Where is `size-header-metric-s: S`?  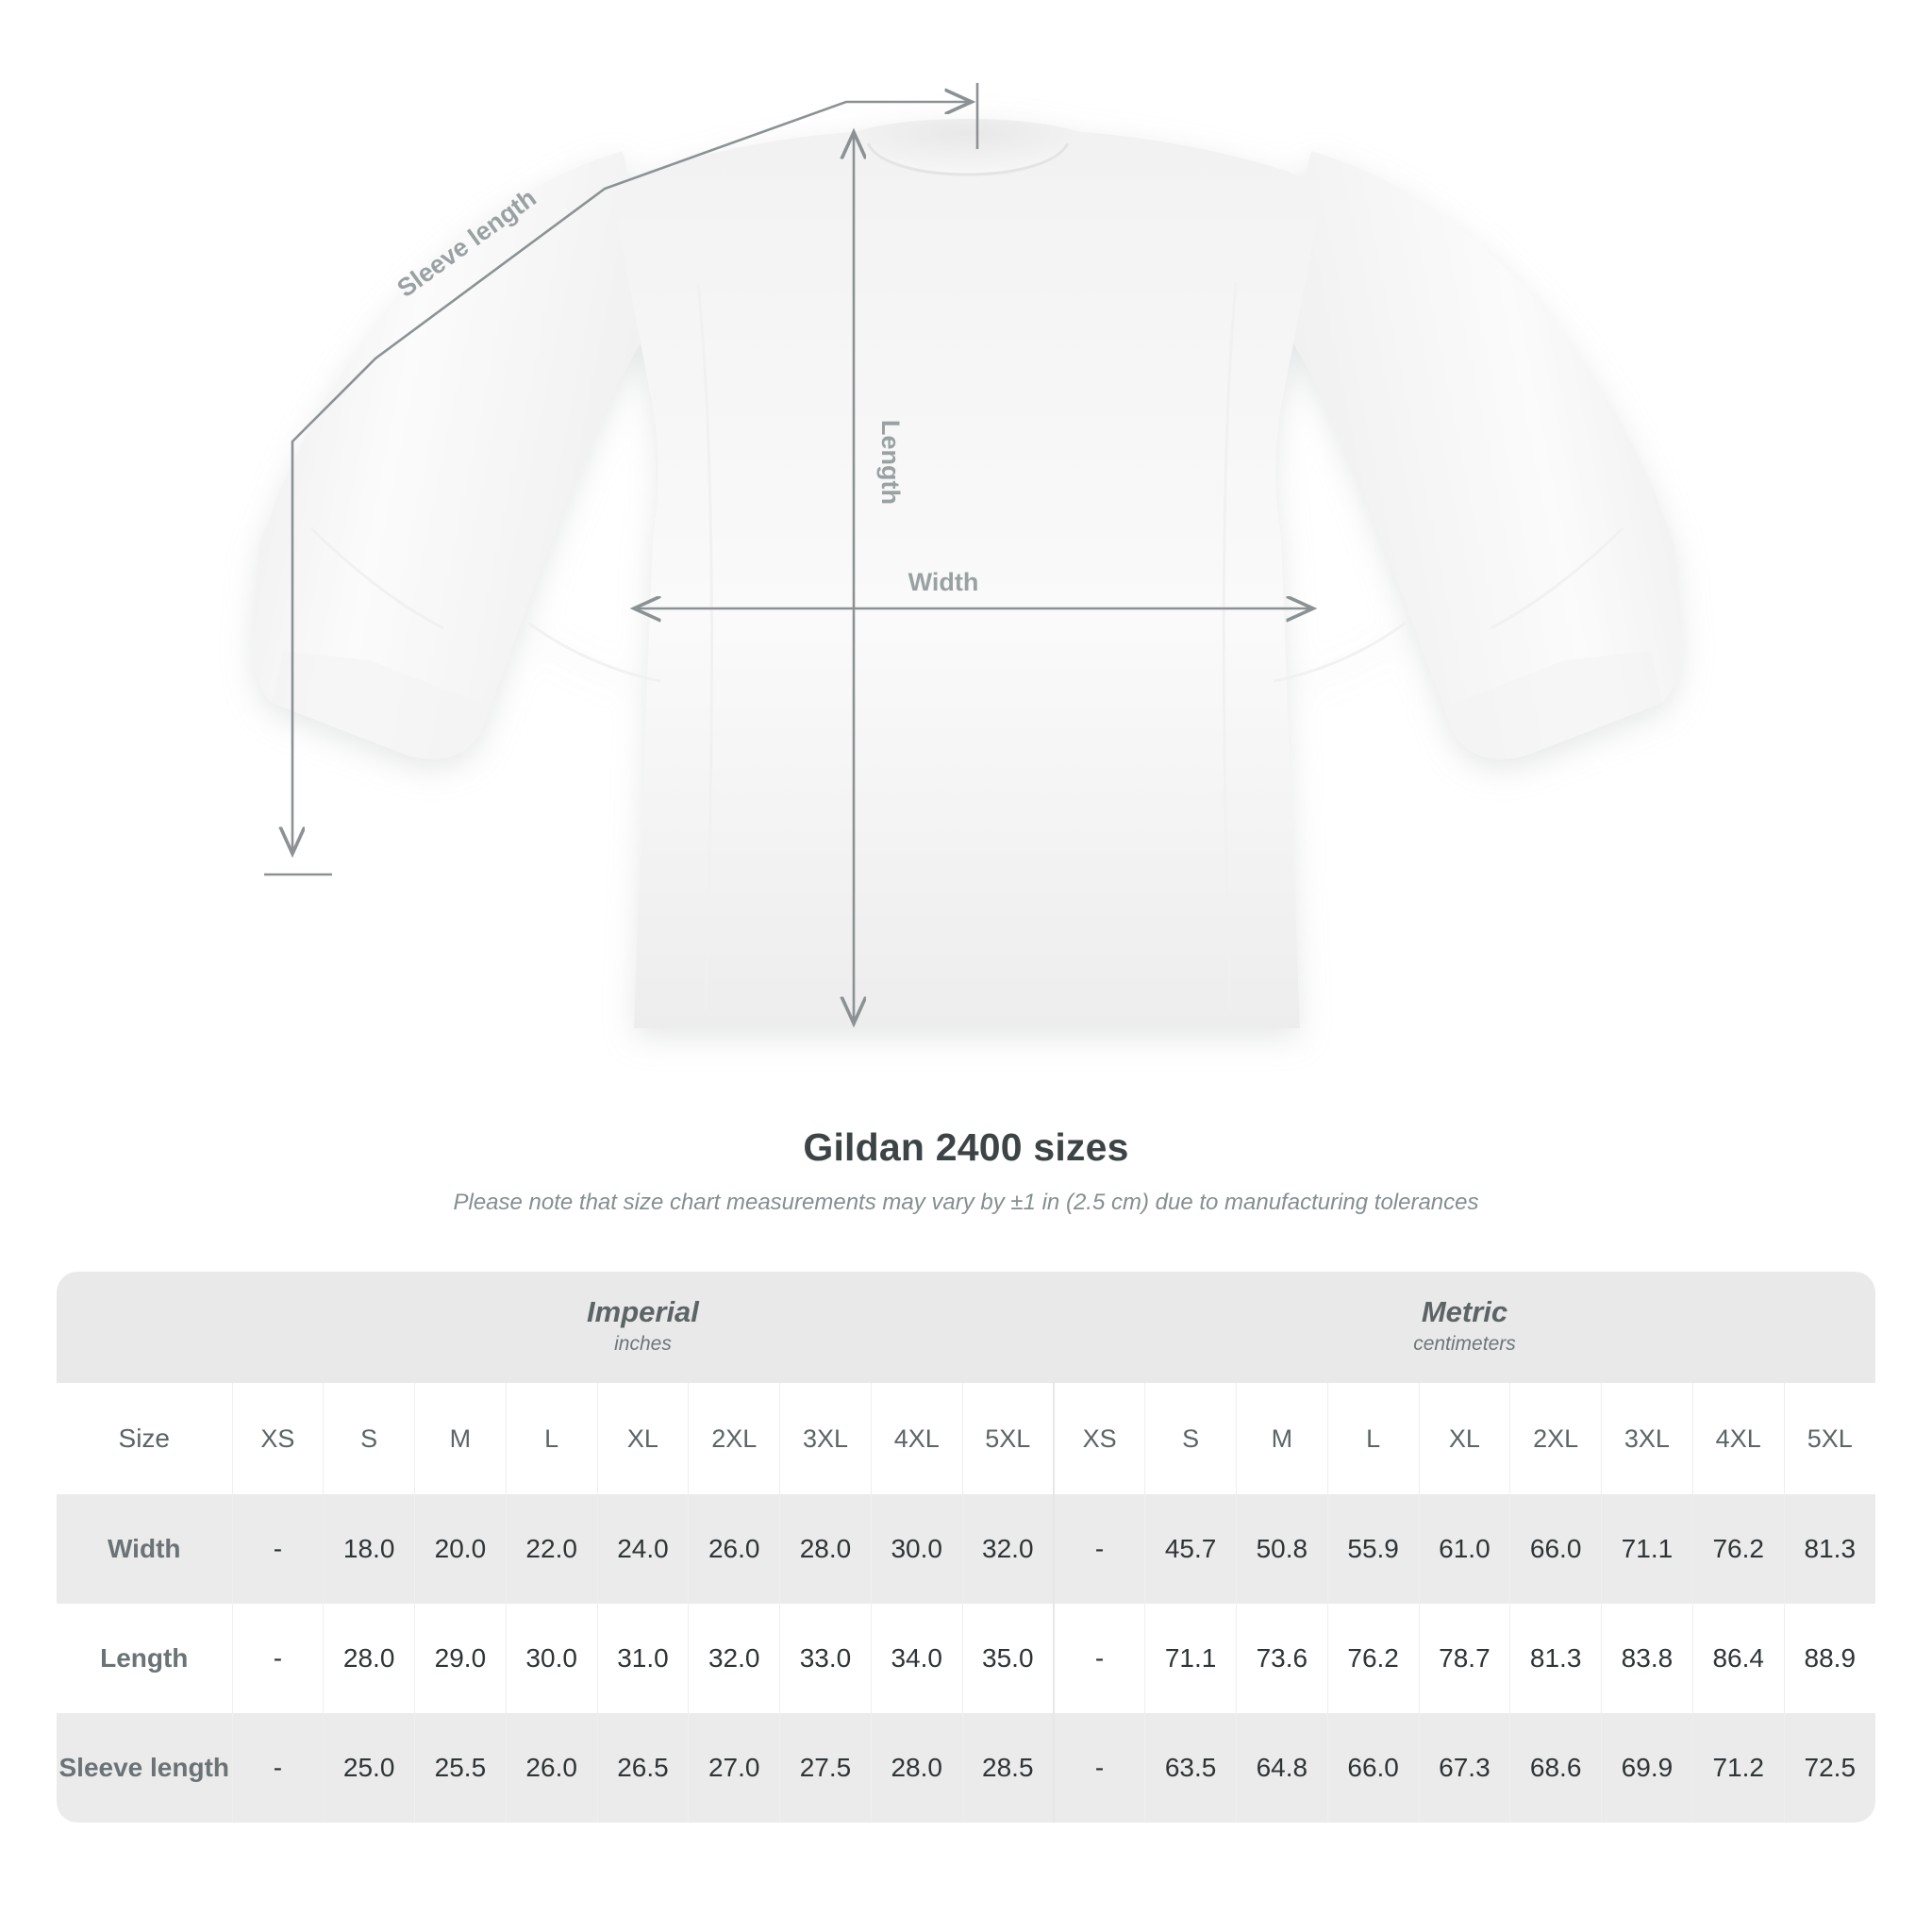 size-header-metric-s: S is located at coordinates (1190, 1439).